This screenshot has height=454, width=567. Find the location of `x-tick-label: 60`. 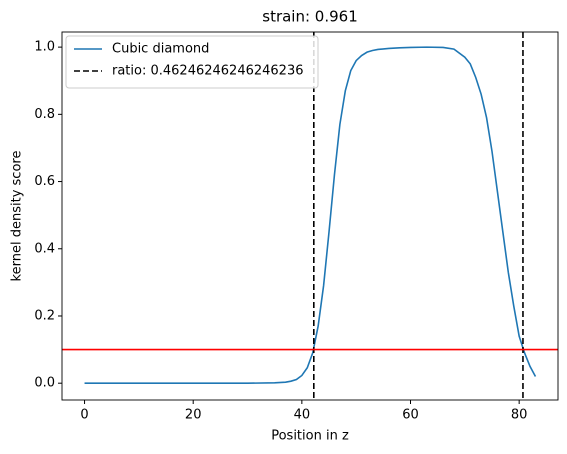

x-tick-label: 60 is located at coordinates (410, 415).